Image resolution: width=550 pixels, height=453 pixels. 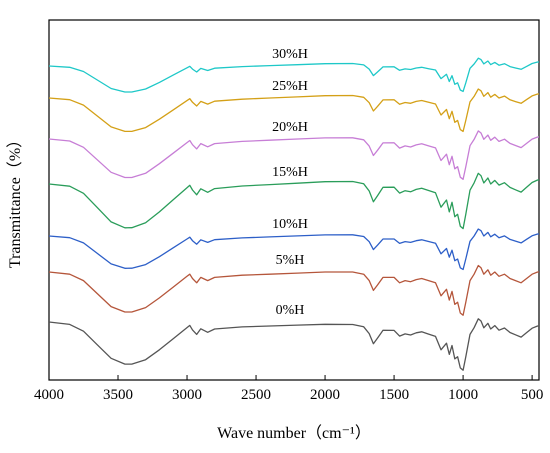 I want to click on x-tick-label: 500, so click(x=532, y=395).